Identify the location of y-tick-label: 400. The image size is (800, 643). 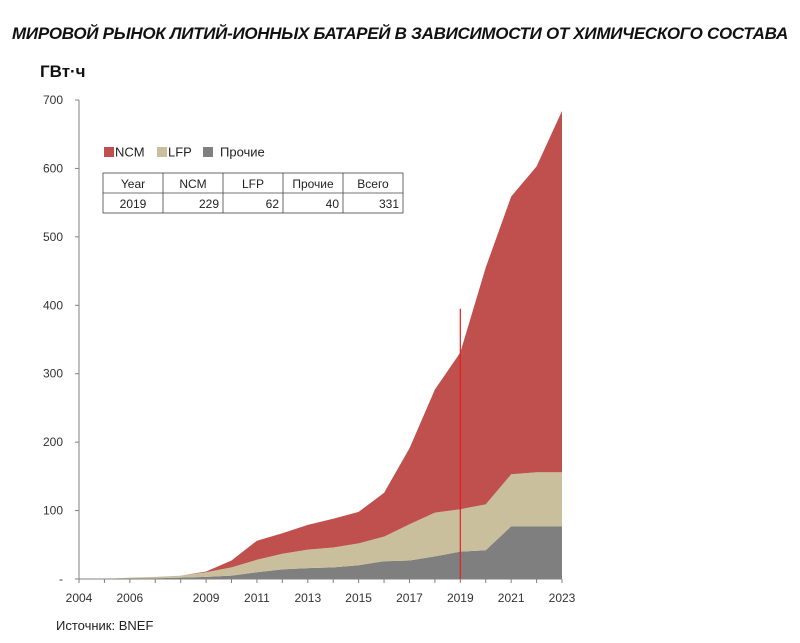
(53, 305).